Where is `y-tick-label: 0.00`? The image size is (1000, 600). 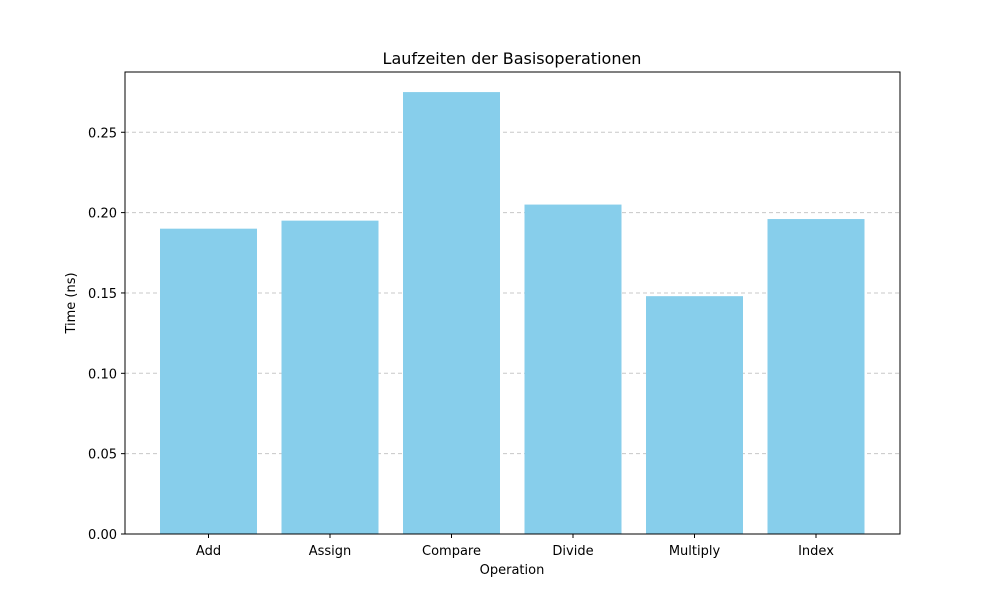
y-tick-label: 0.00 is located at coordinates (102, 535).